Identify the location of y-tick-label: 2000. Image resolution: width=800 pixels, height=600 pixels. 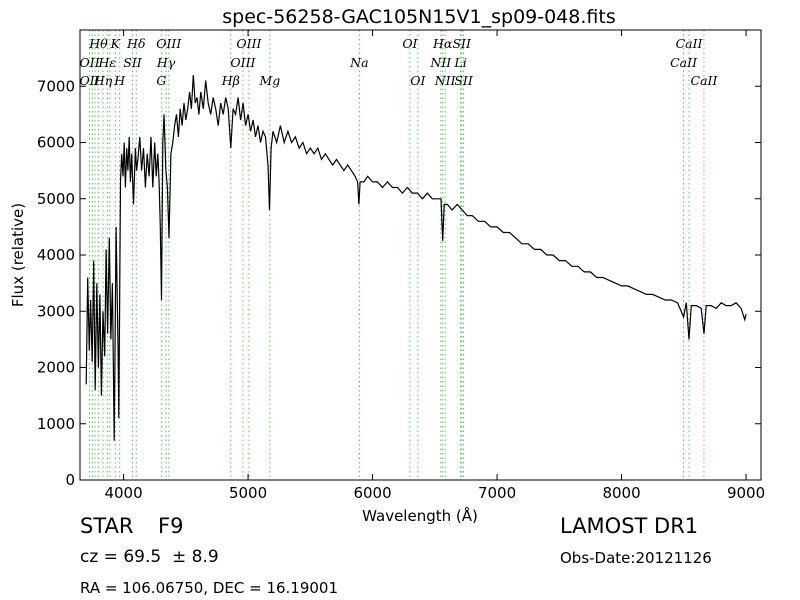
(56, 368).